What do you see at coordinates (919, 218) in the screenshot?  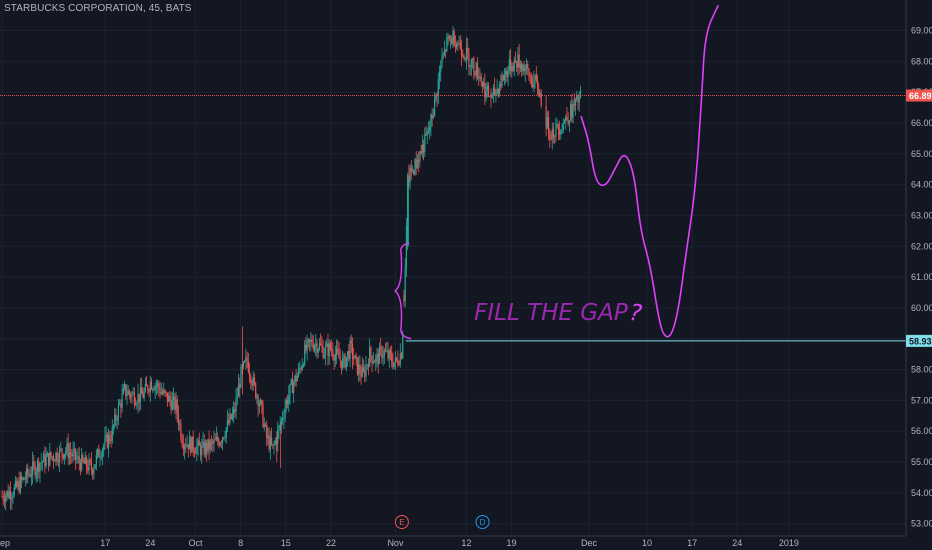 I see `price-tags: 66.89 58.93` at bounding box center [919, 218].